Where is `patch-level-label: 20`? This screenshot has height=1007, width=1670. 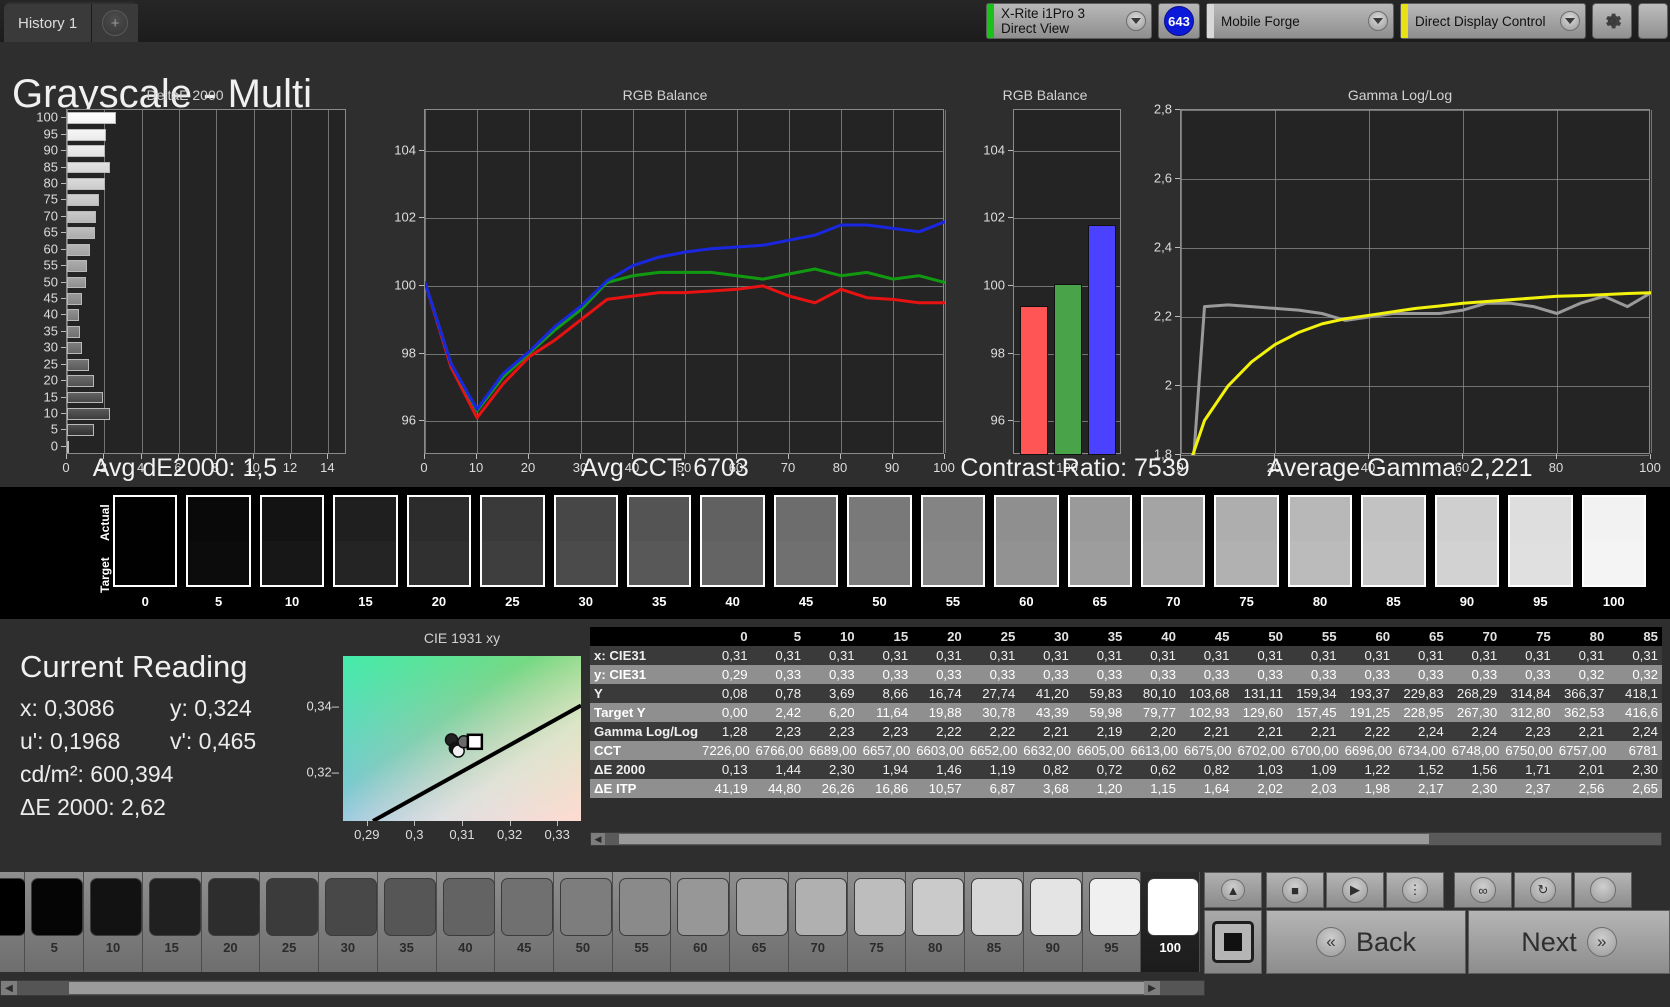
patch-level-label: 20 is located at coordinates (439, 601).